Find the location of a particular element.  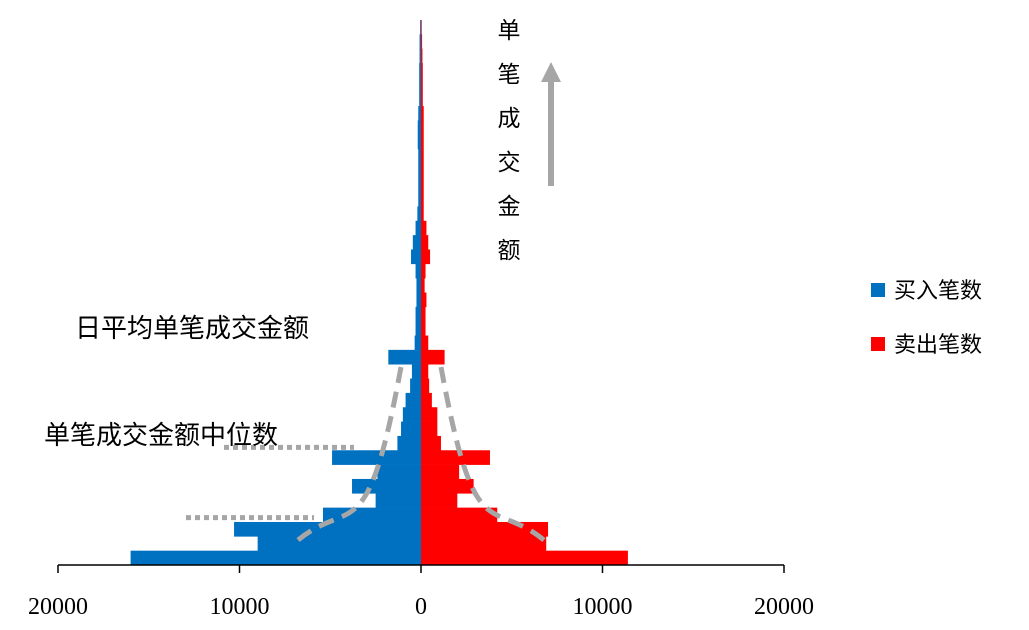

up-arrow-icon is located at coordinates (551, 124).